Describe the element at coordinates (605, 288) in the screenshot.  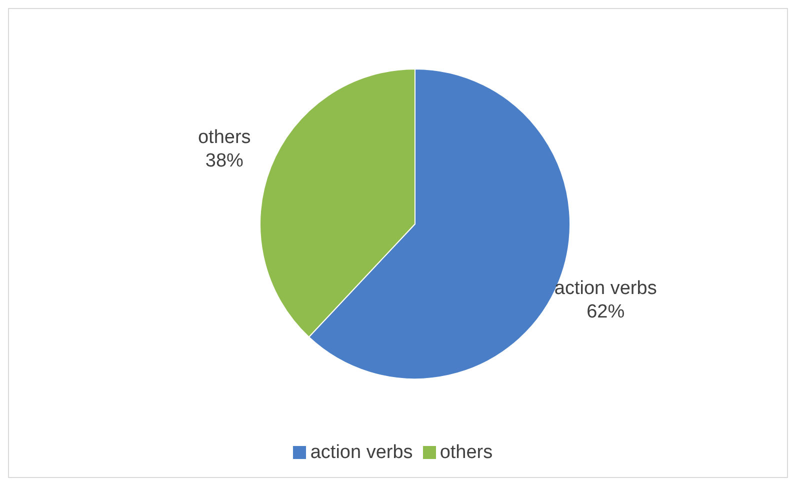
I see `slice-label: action verbs` at that location.